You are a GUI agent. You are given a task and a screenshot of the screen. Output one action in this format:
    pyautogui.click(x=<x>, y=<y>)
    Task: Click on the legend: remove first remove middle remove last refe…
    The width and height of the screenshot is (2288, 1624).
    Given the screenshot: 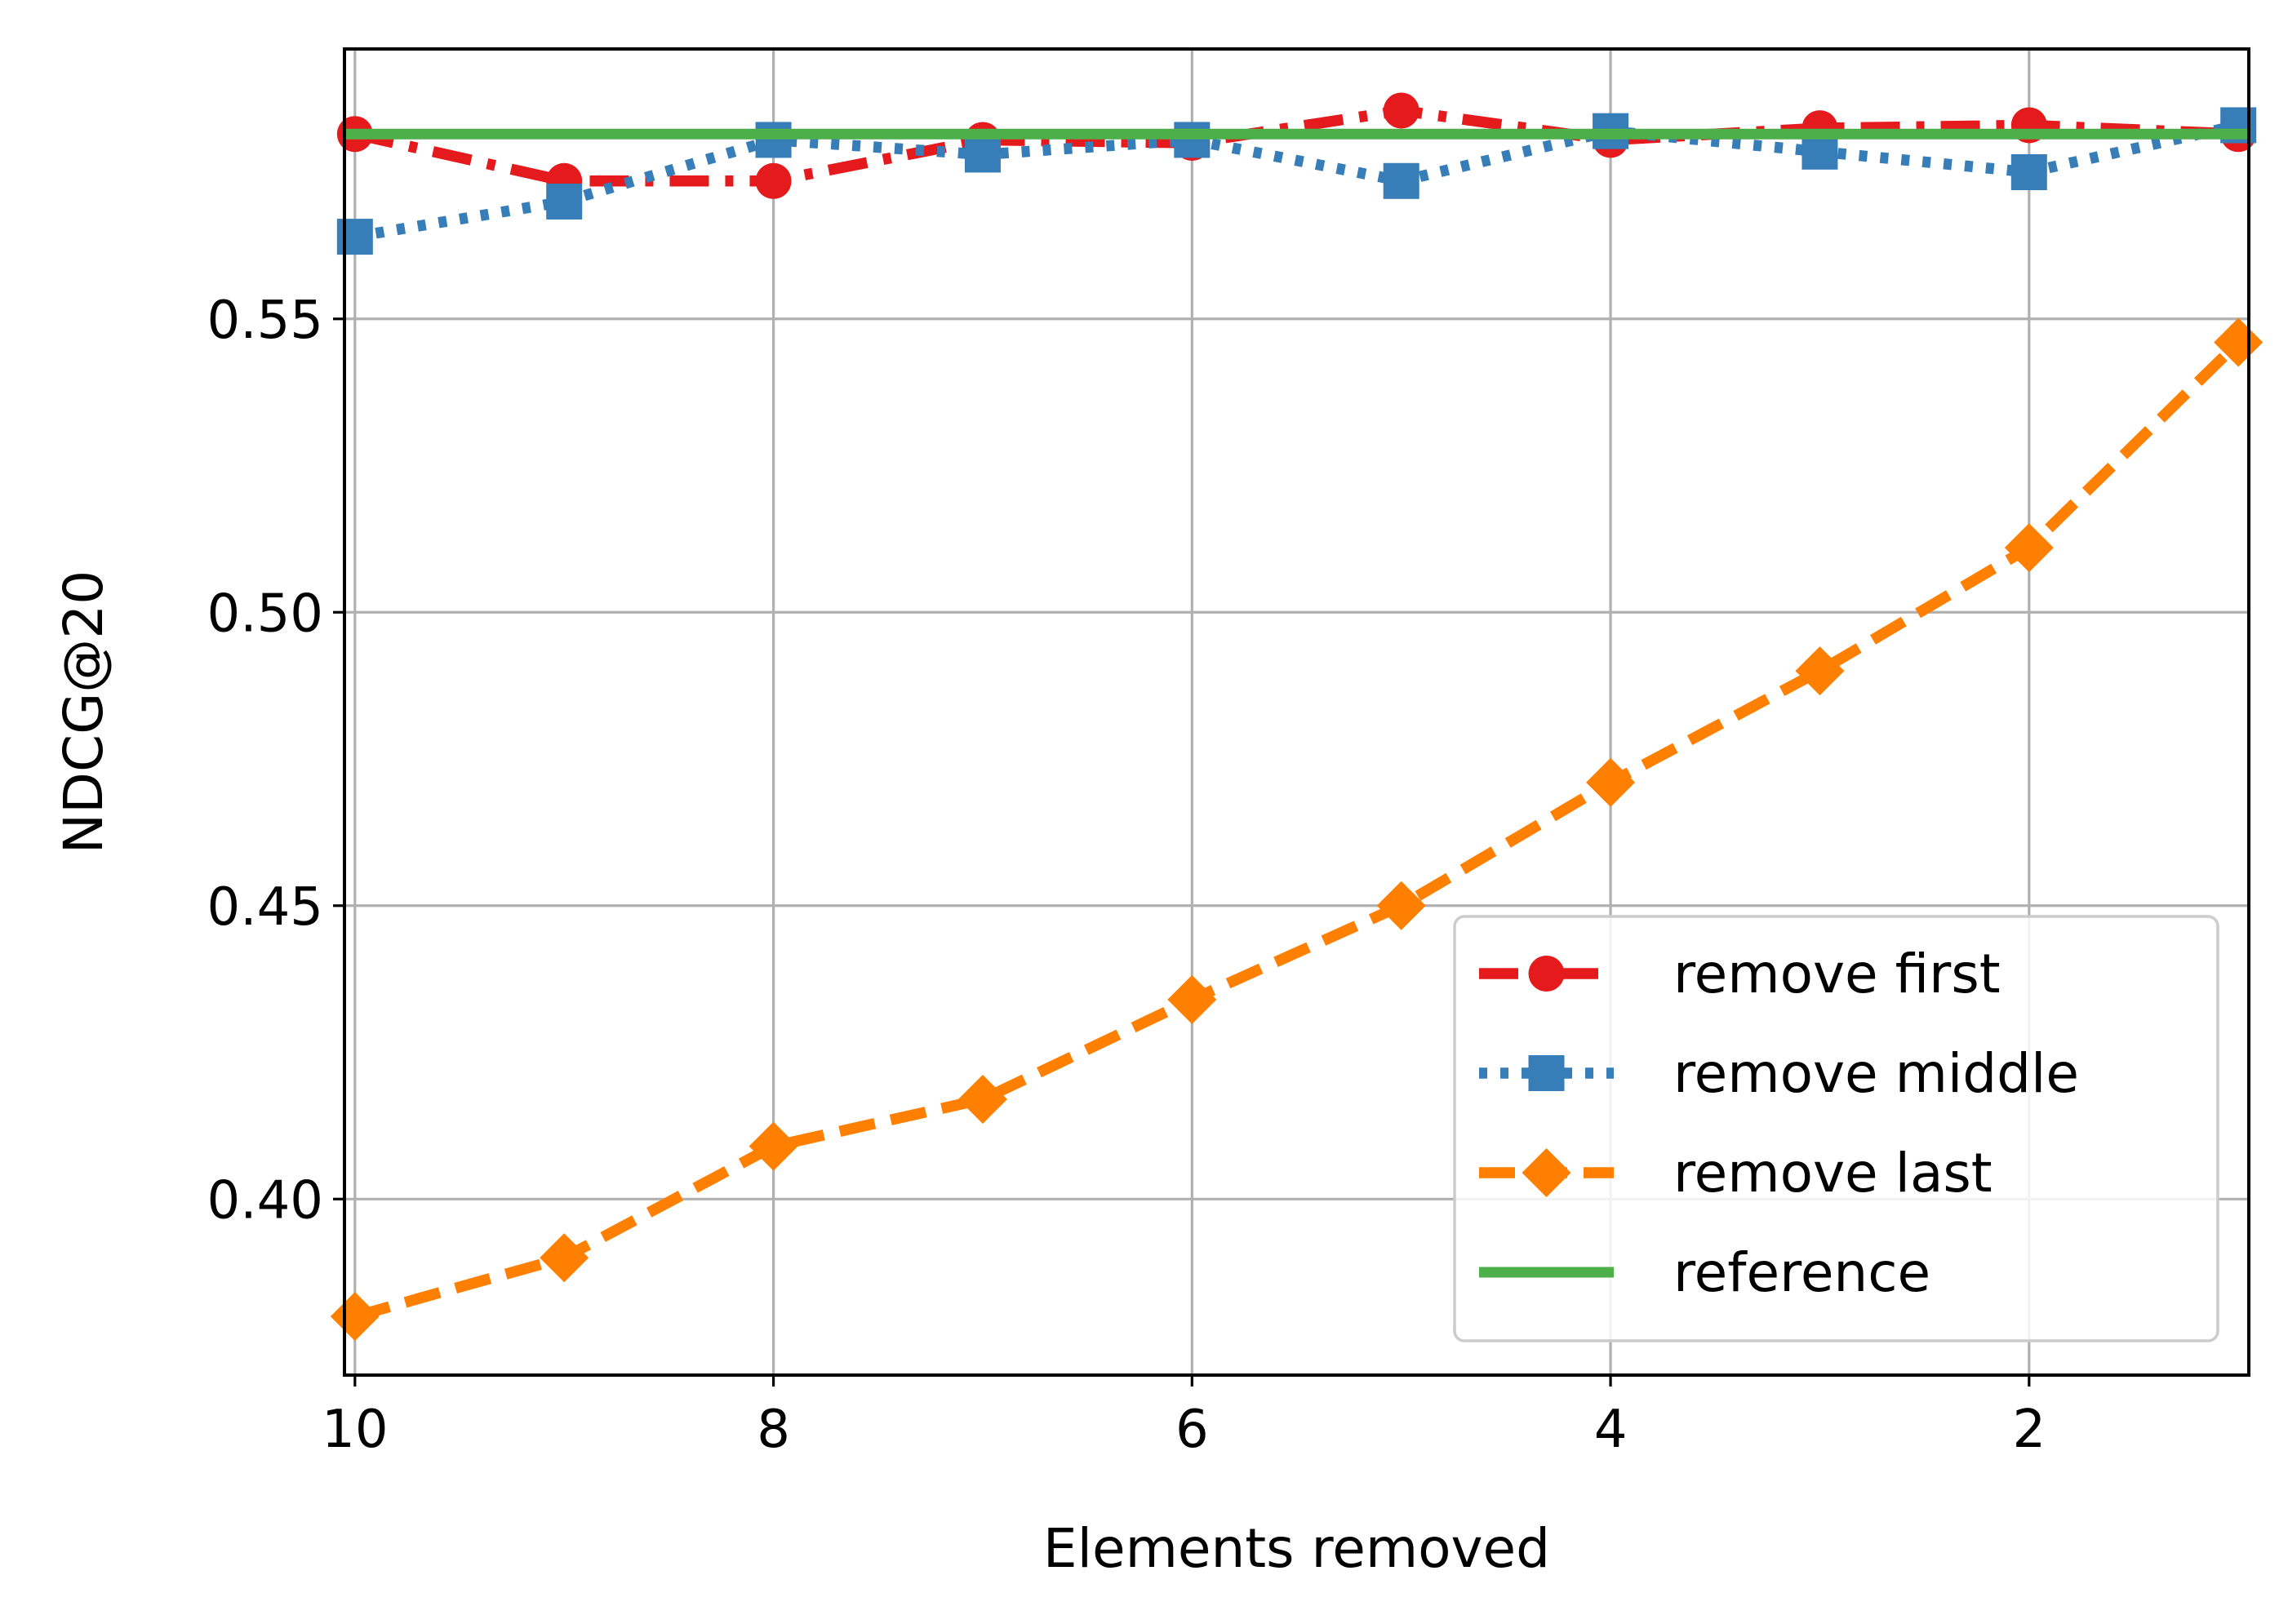 What is the action you would take?
    pyautogui.click(x=1836, y=1128)
    